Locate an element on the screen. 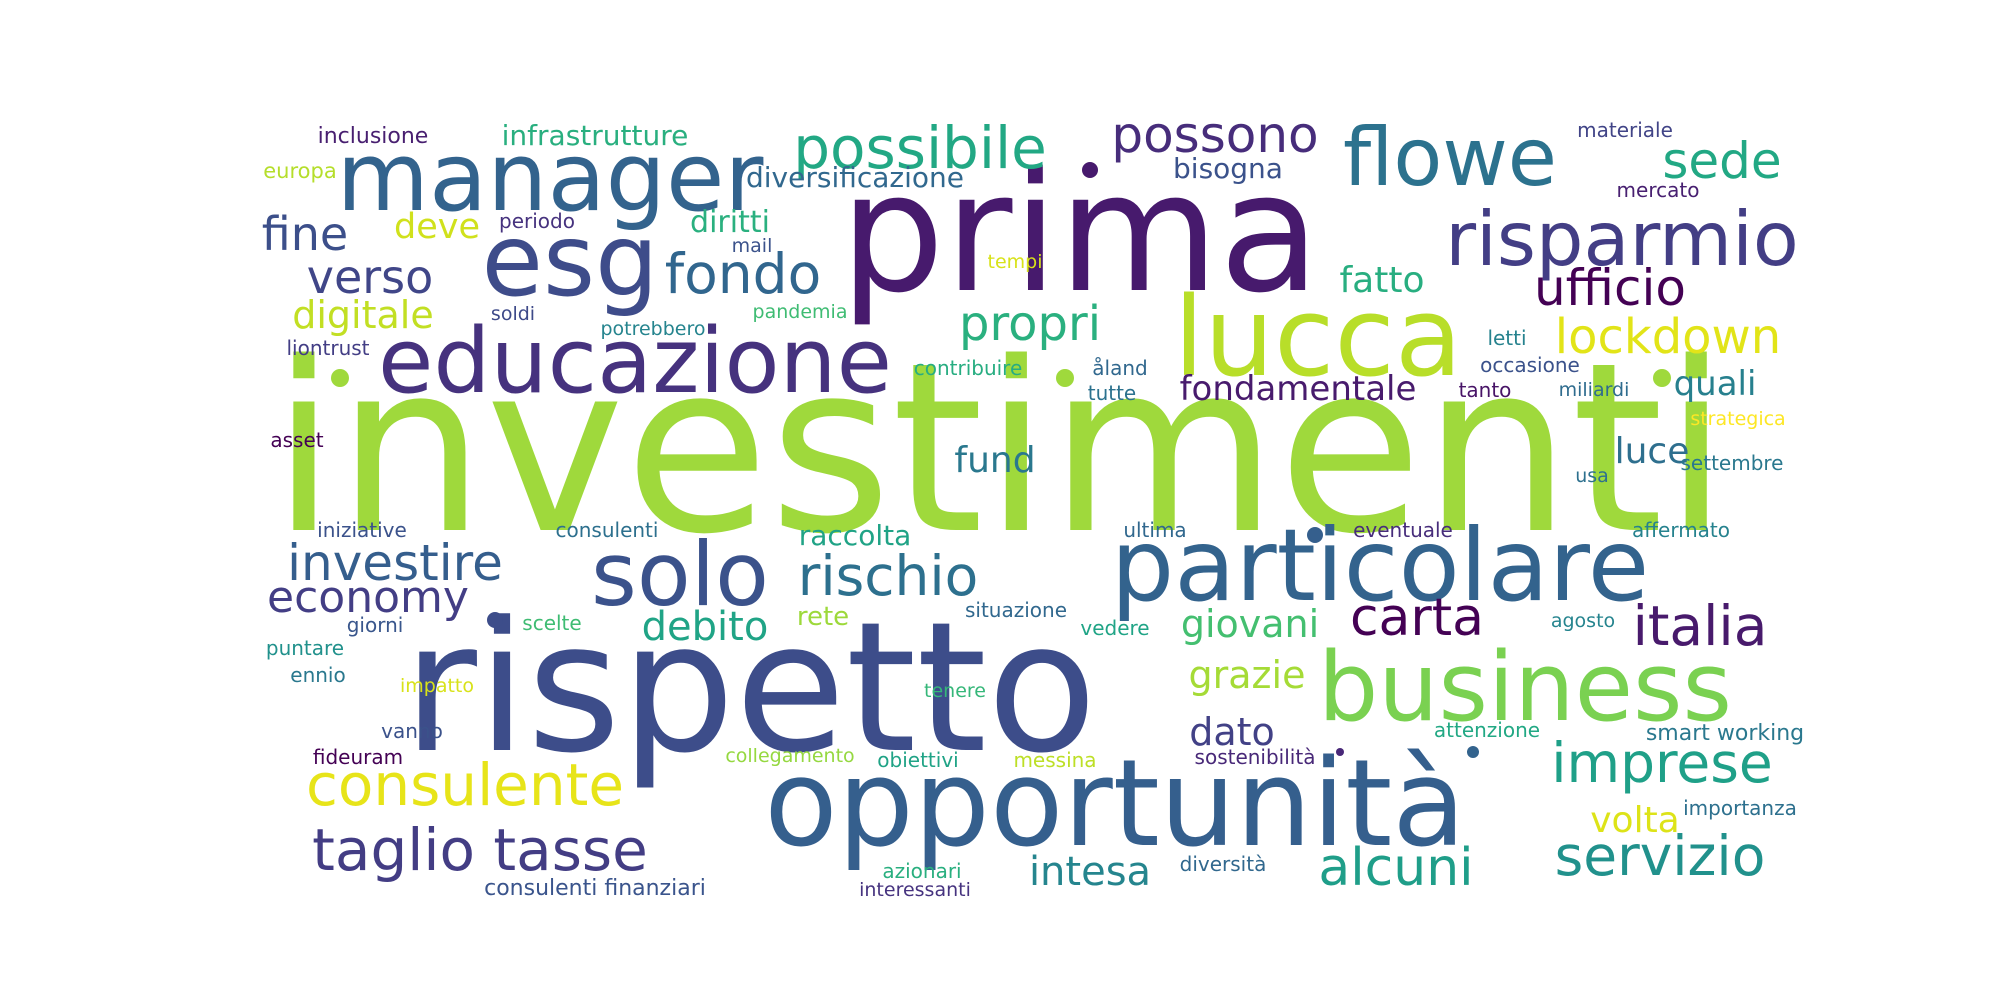 This screenshot has width=2000, height=1000. cloud-word: interessanti is located at coordinates (915, 890).